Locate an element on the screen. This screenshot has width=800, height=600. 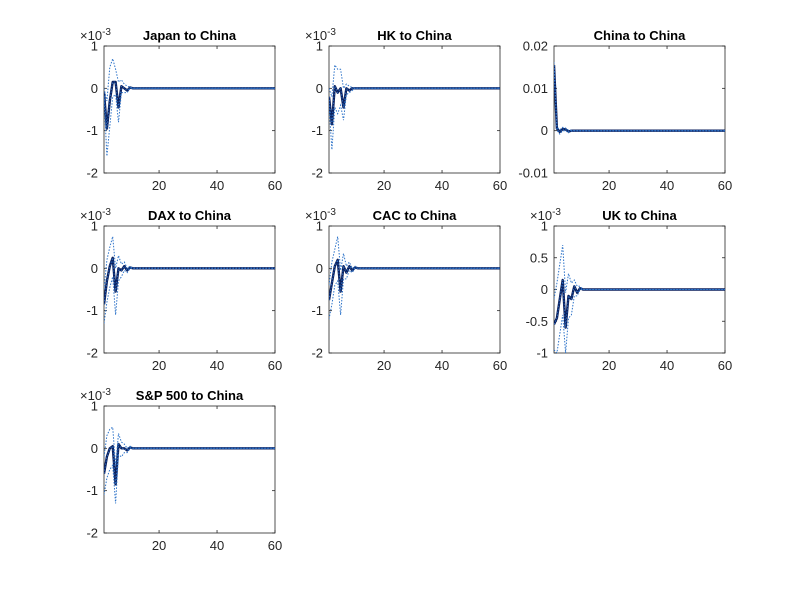
panel-4: -2 -1 0 1 20 40 60 DAX to China ×10⁻³ is located at coordinates (181, 290).